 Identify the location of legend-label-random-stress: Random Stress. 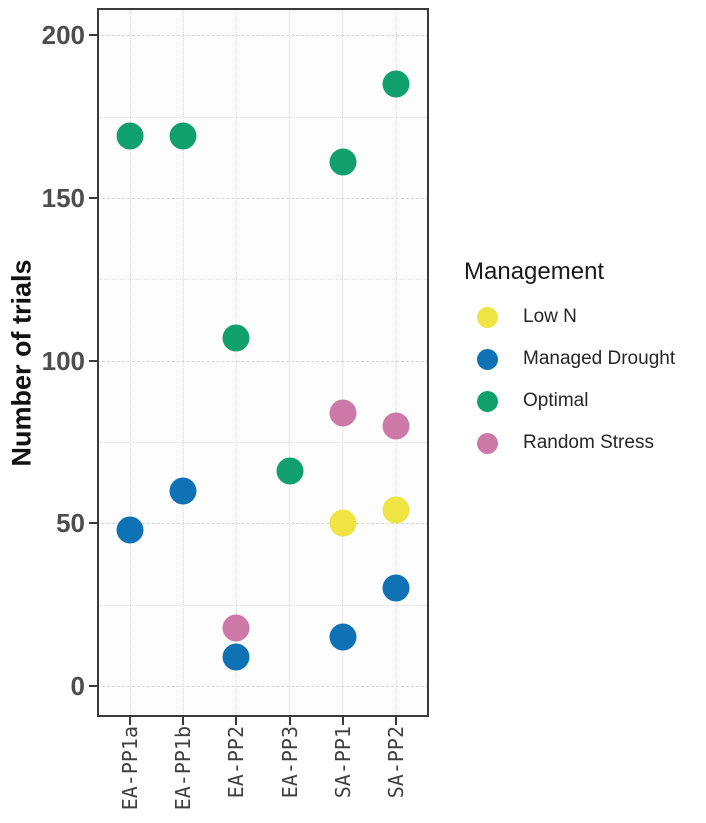
(588, 442).